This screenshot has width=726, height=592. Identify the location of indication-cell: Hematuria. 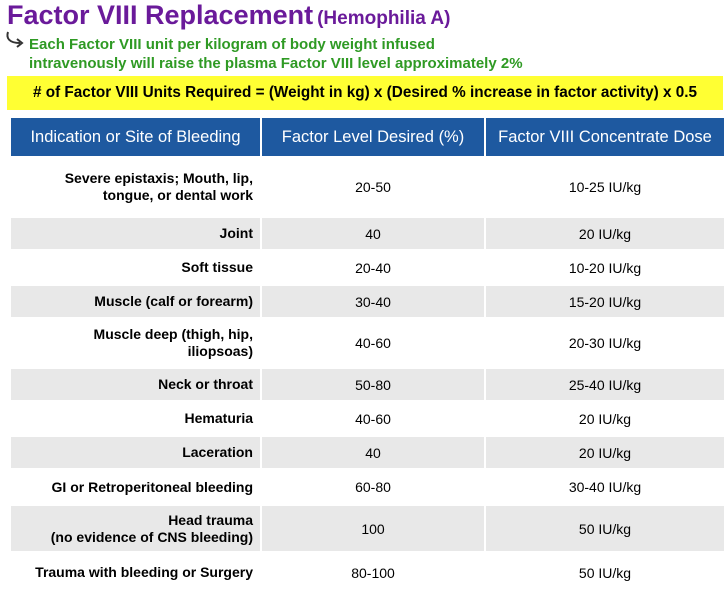
(136, 418).